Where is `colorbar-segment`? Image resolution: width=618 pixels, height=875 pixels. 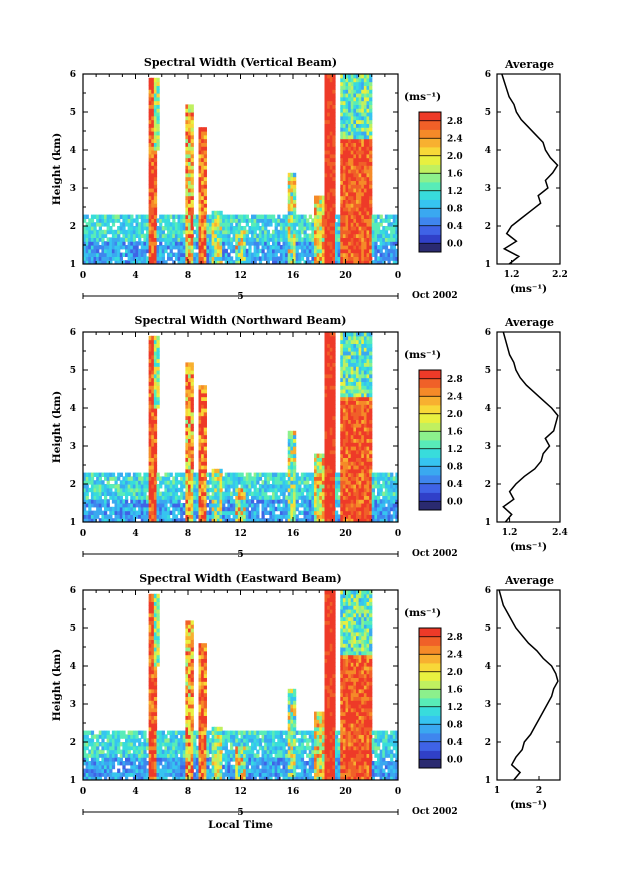 colorbar-segment is located at coordinates (430, 462).